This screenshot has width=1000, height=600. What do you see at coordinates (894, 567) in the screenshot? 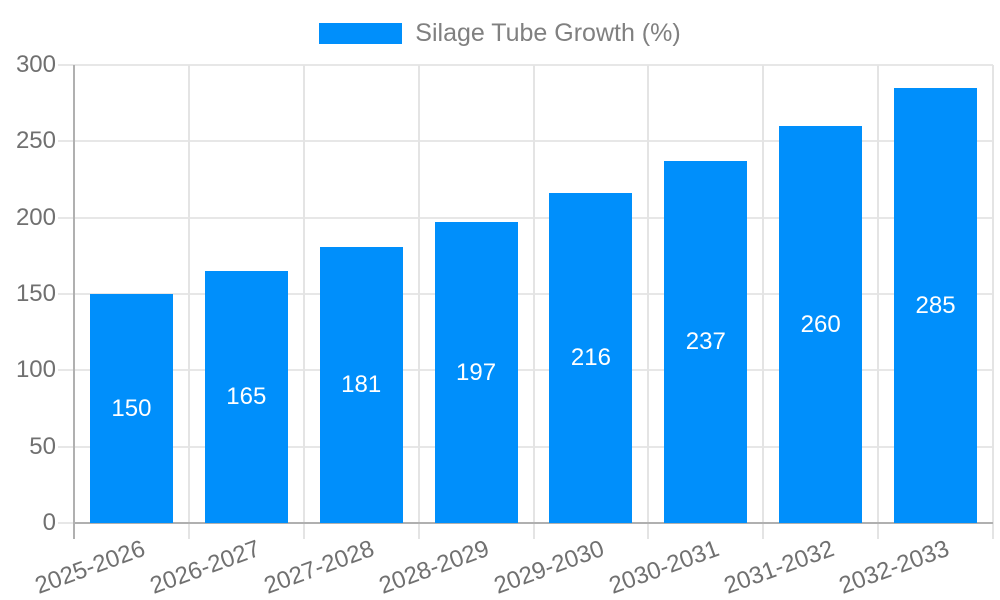
I see `x-axis-tick-label: 2032-2033` at bounding box center [894, 567].